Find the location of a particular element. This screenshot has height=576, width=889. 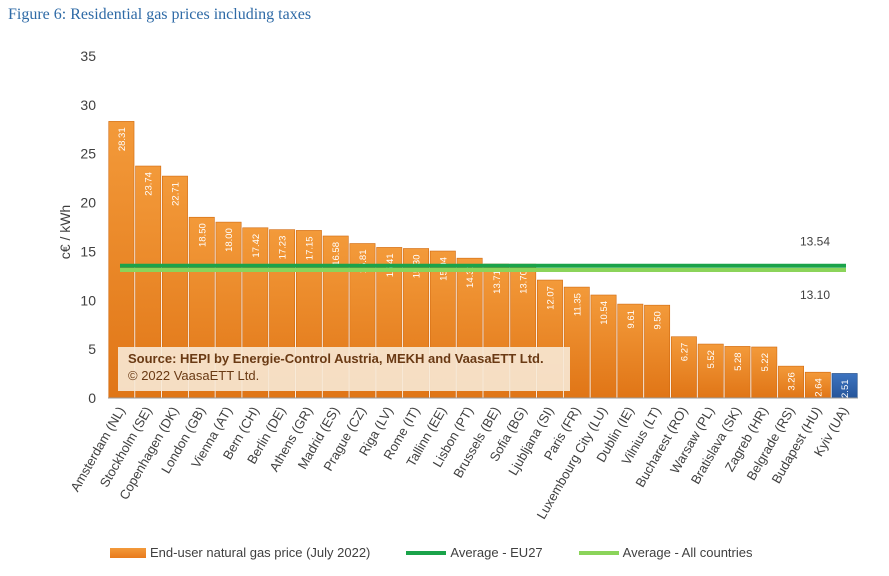

bar-value-label: 5.28 is located at coordinates (738, 361).